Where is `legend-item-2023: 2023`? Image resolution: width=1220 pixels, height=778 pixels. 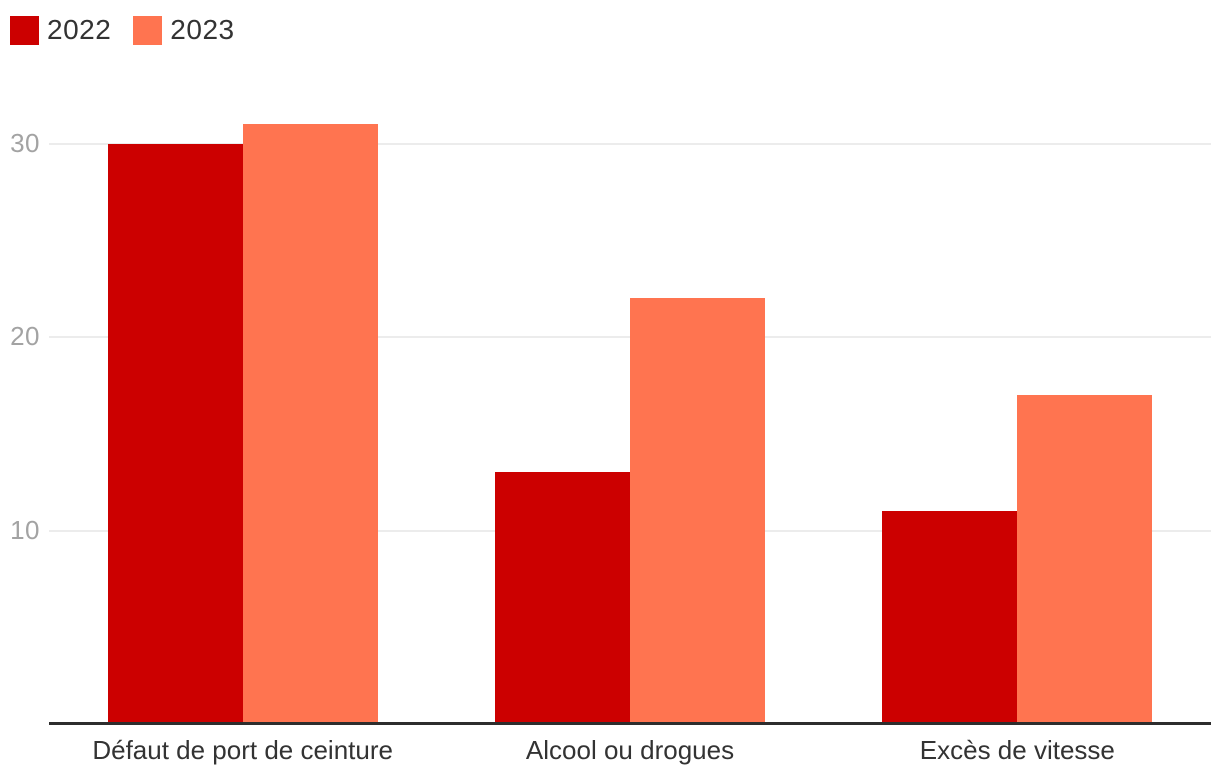
legend-item-2023: 2023 is located at coordinates (183, 30).